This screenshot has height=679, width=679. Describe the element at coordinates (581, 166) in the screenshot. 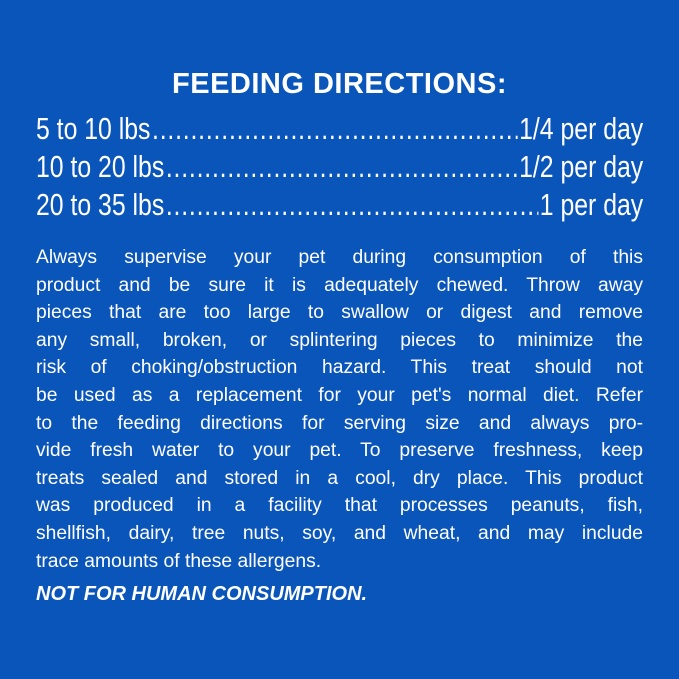

I see `feeding-amount: 1/2 per day` at that location.